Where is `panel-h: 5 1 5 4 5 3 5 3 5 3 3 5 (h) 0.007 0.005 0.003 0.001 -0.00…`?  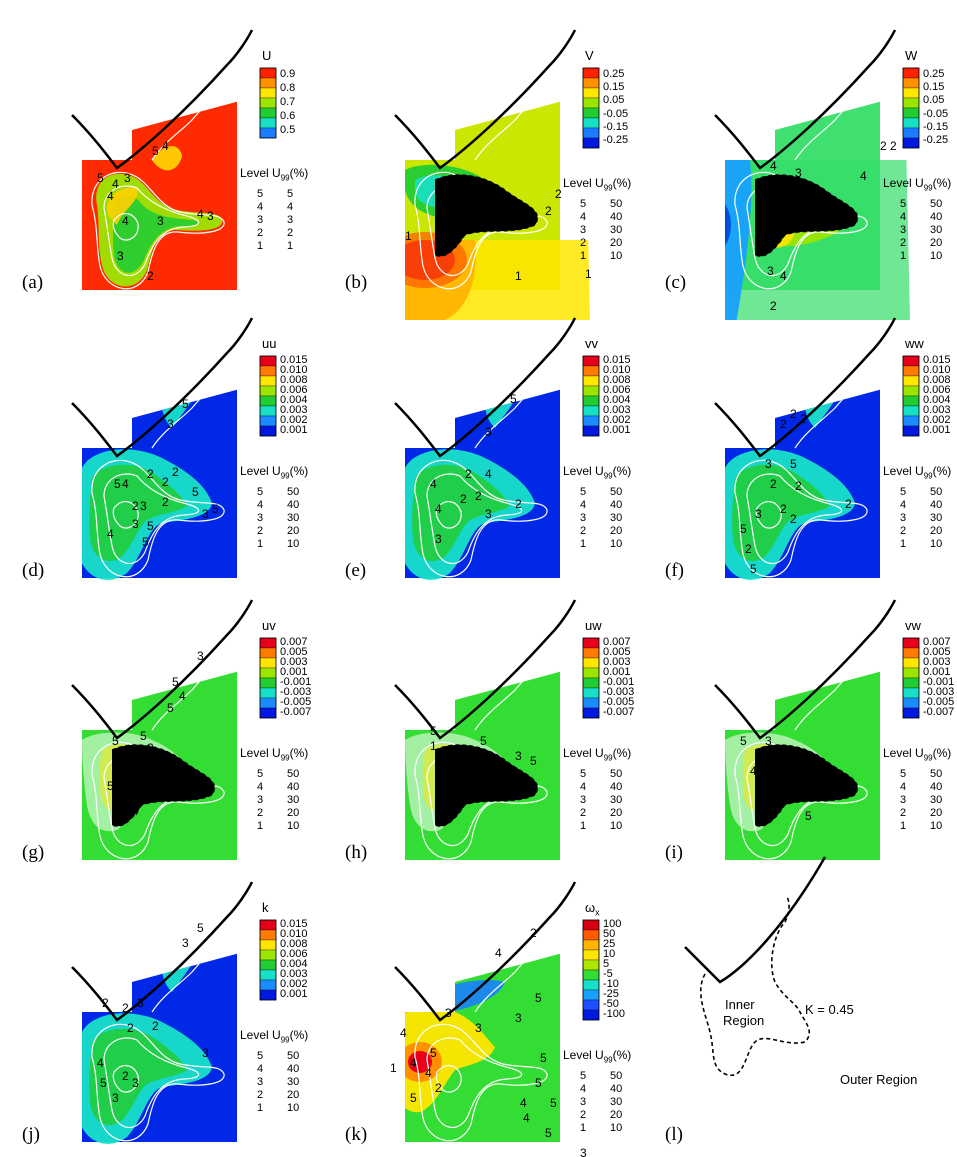 panel-h: 5 1 5 4 5 3 5 3 5 3 3 5 (h) 0.007 0.005 0.003 0.001 -0.00… is located at coordinates (495, 737).